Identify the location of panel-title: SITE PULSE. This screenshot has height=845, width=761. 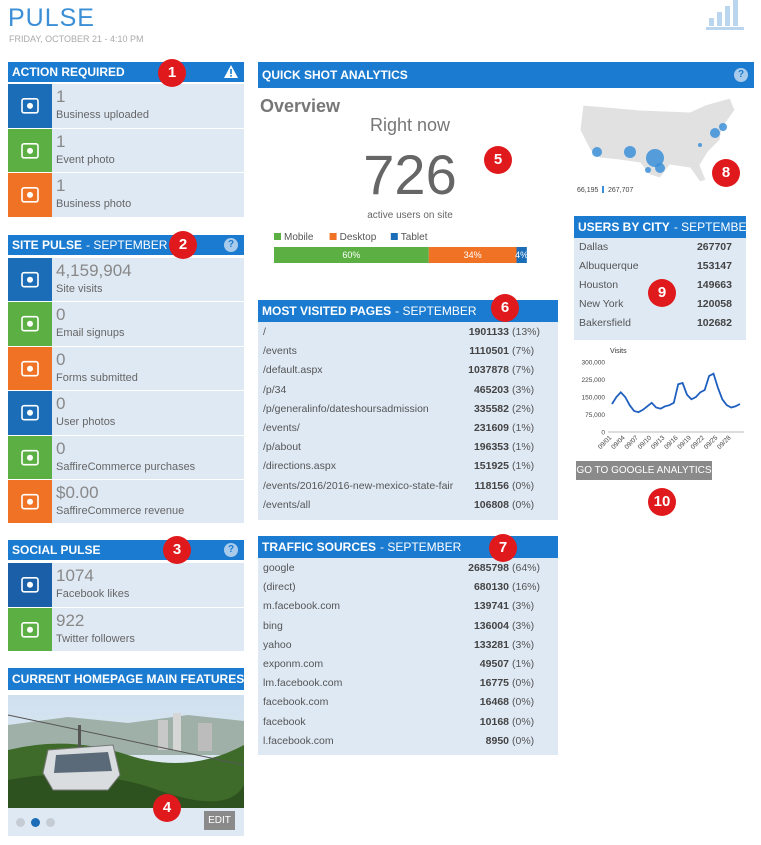
(47, 245).